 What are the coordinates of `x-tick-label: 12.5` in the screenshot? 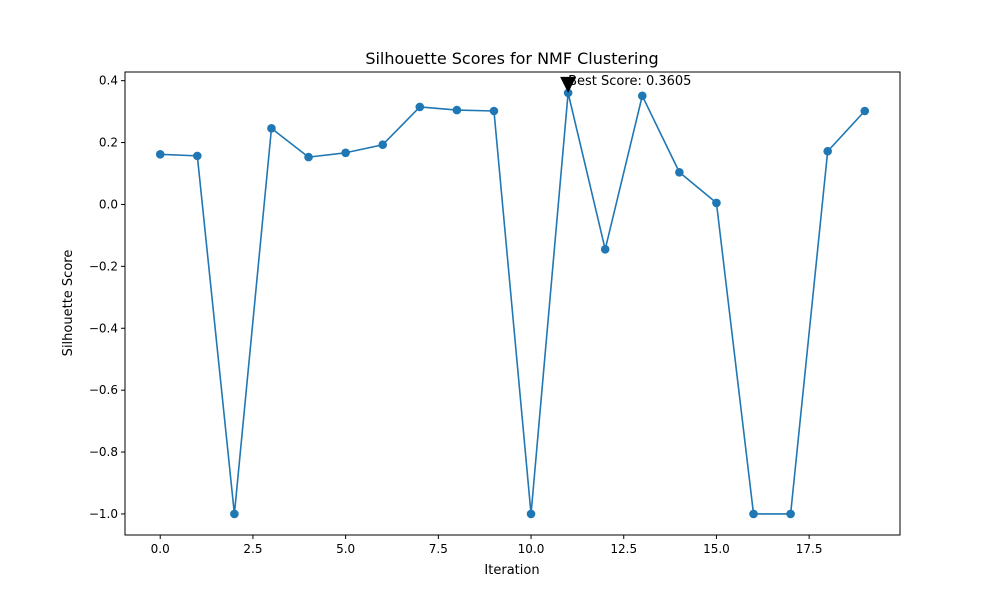 It's located at (623, 549).